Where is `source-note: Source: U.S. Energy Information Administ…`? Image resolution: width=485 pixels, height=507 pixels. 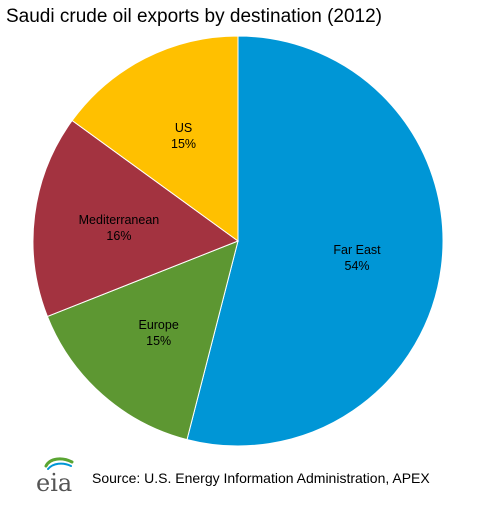
source-note: Source: U.S. Energy Information Administ… is located at coordinates (261, 478).